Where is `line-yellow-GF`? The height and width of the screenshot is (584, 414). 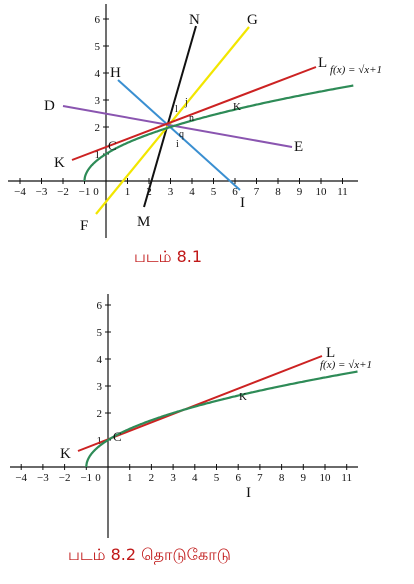 line-yellow-GF is located at coordinates (172, 120).